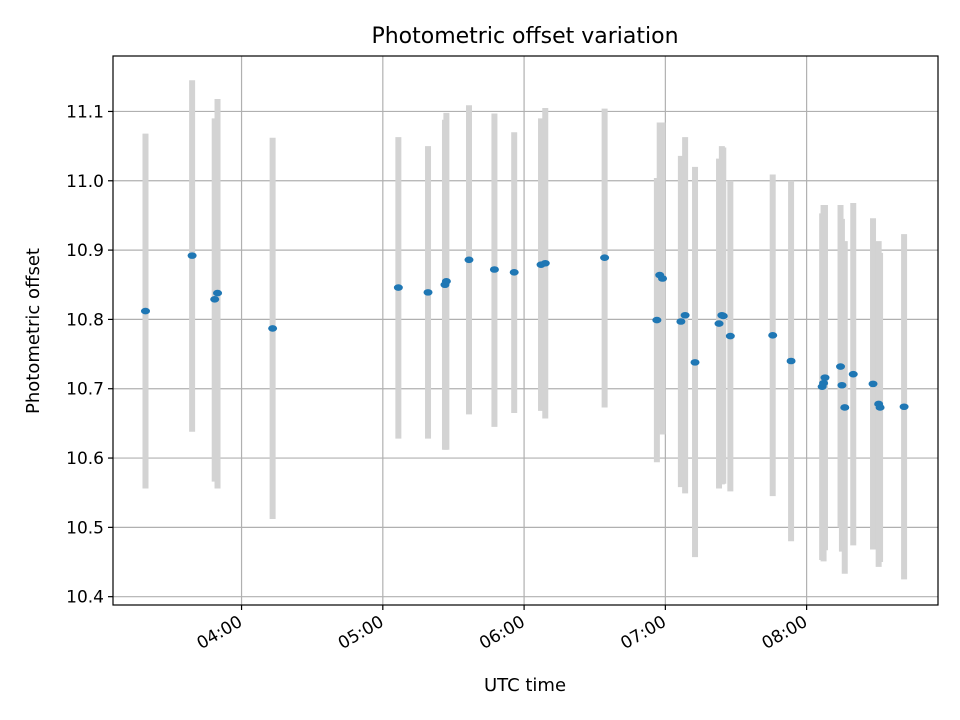  I want to click on y-tick-label: 10.7, so click(85, 390).